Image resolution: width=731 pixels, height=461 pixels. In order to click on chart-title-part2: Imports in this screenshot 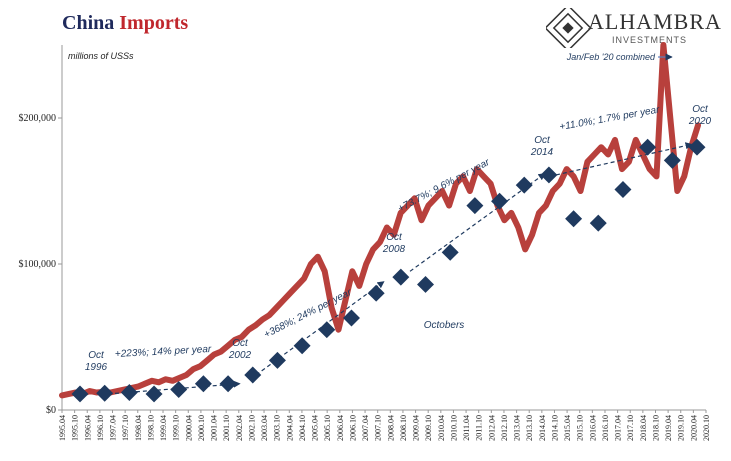, I will do `click(154, 23)`.